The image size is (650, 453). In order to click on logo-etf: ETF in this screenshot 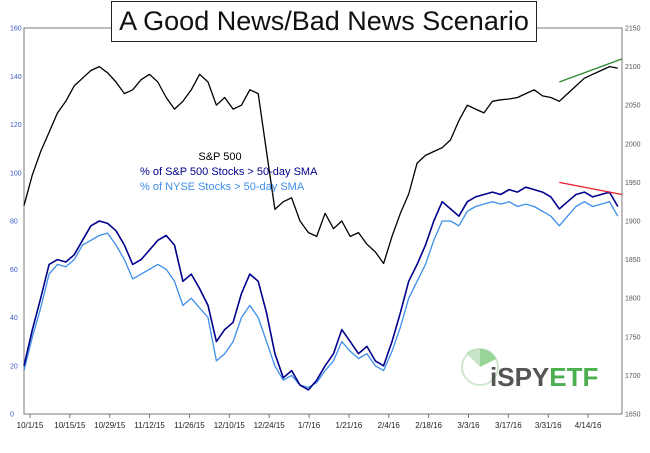, I will do `click(574, 377)`.